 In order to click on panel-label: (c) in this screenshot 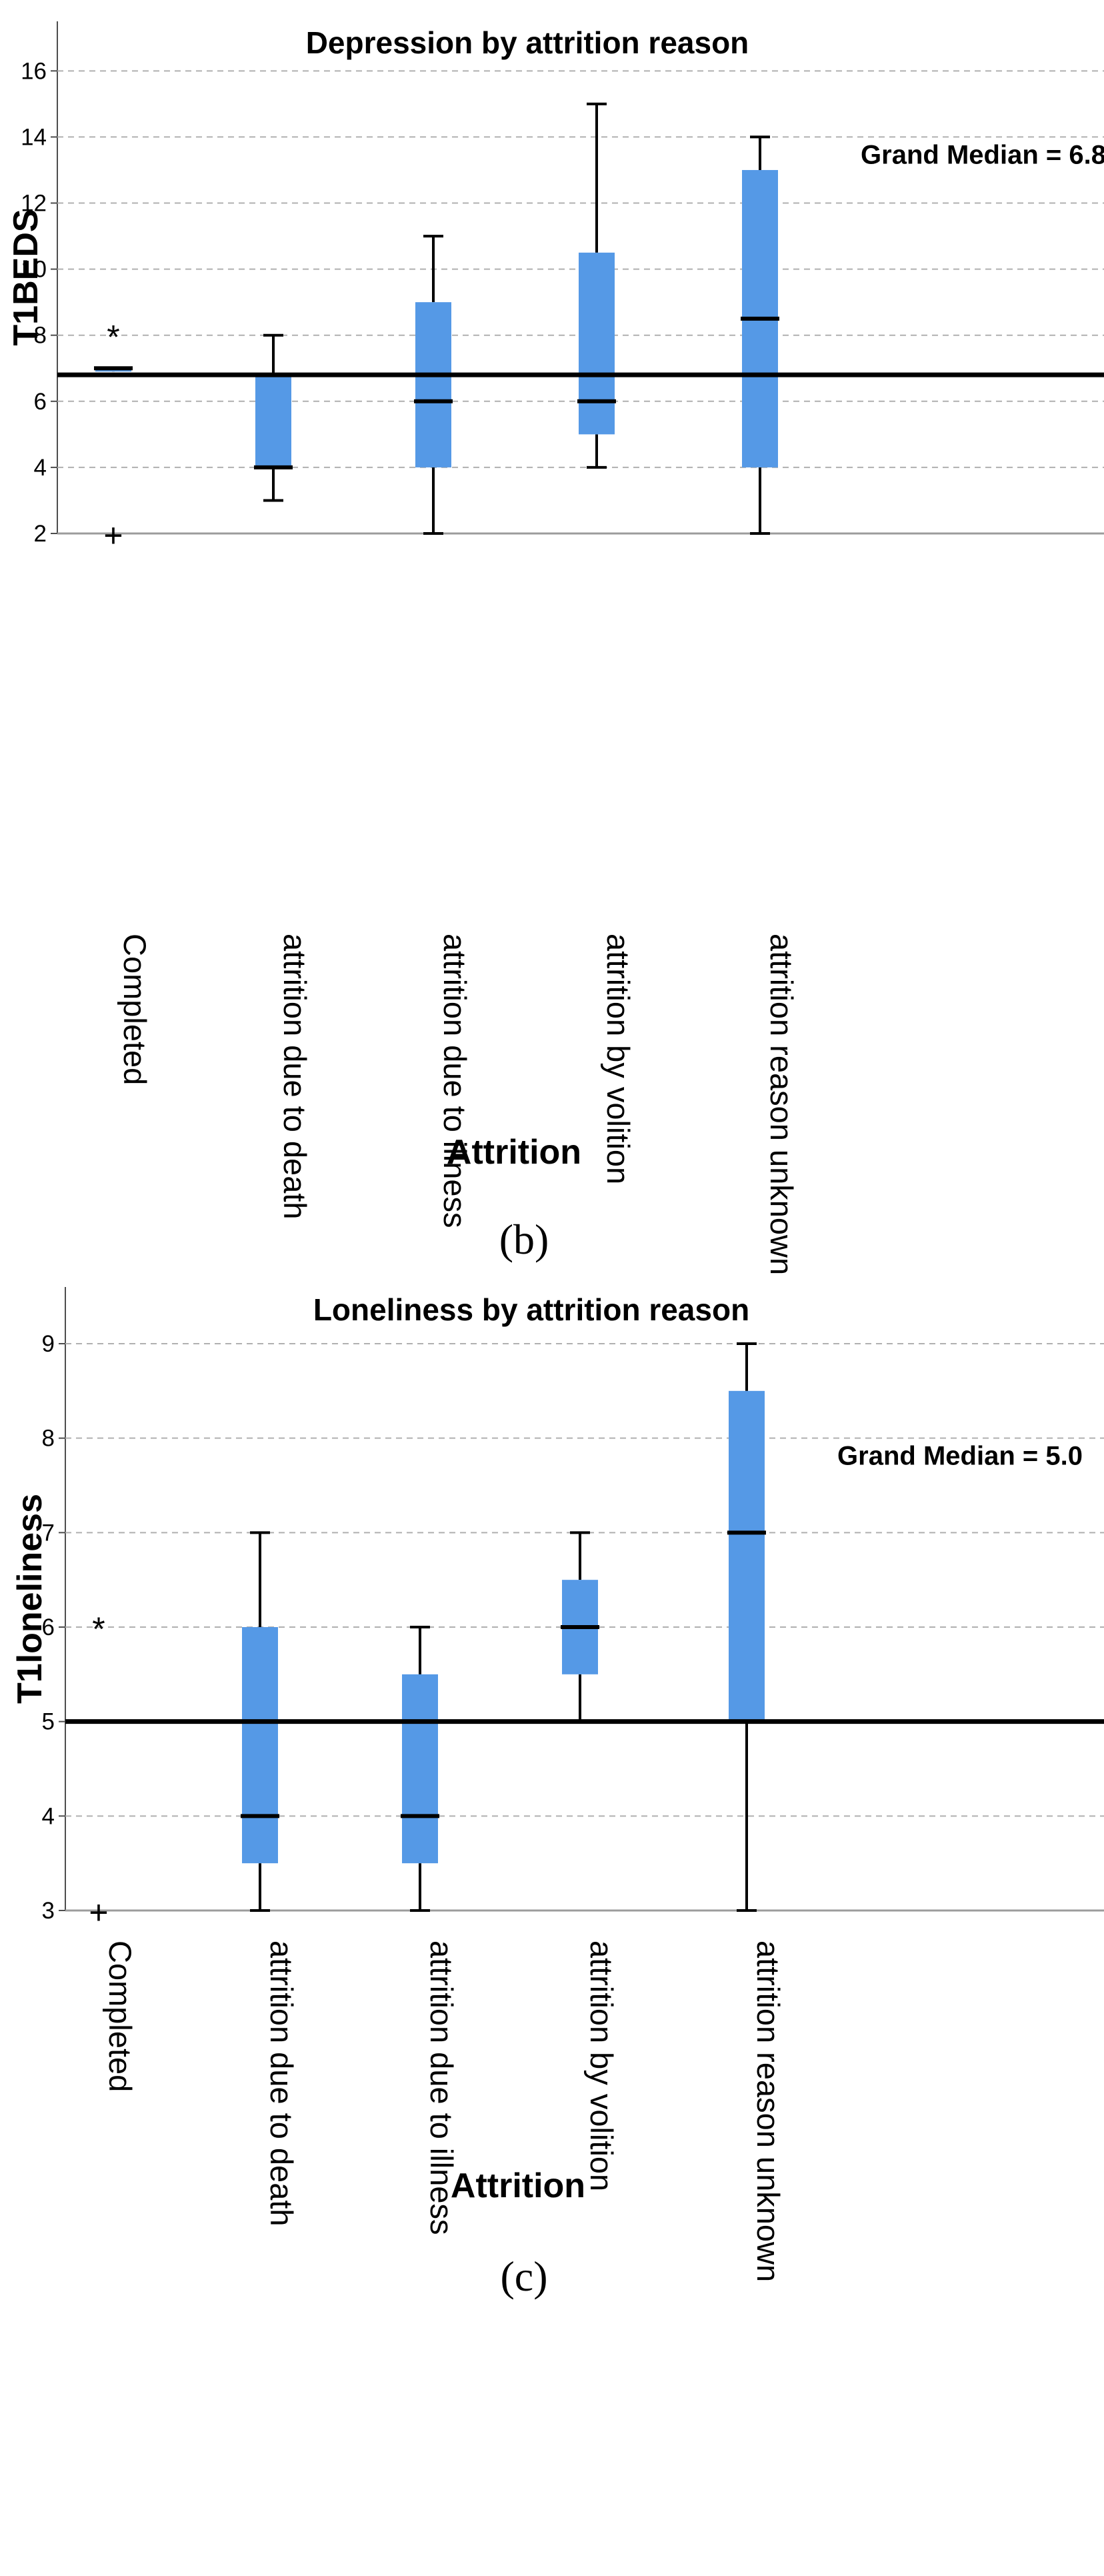, I will do `click(523, 2276)`.